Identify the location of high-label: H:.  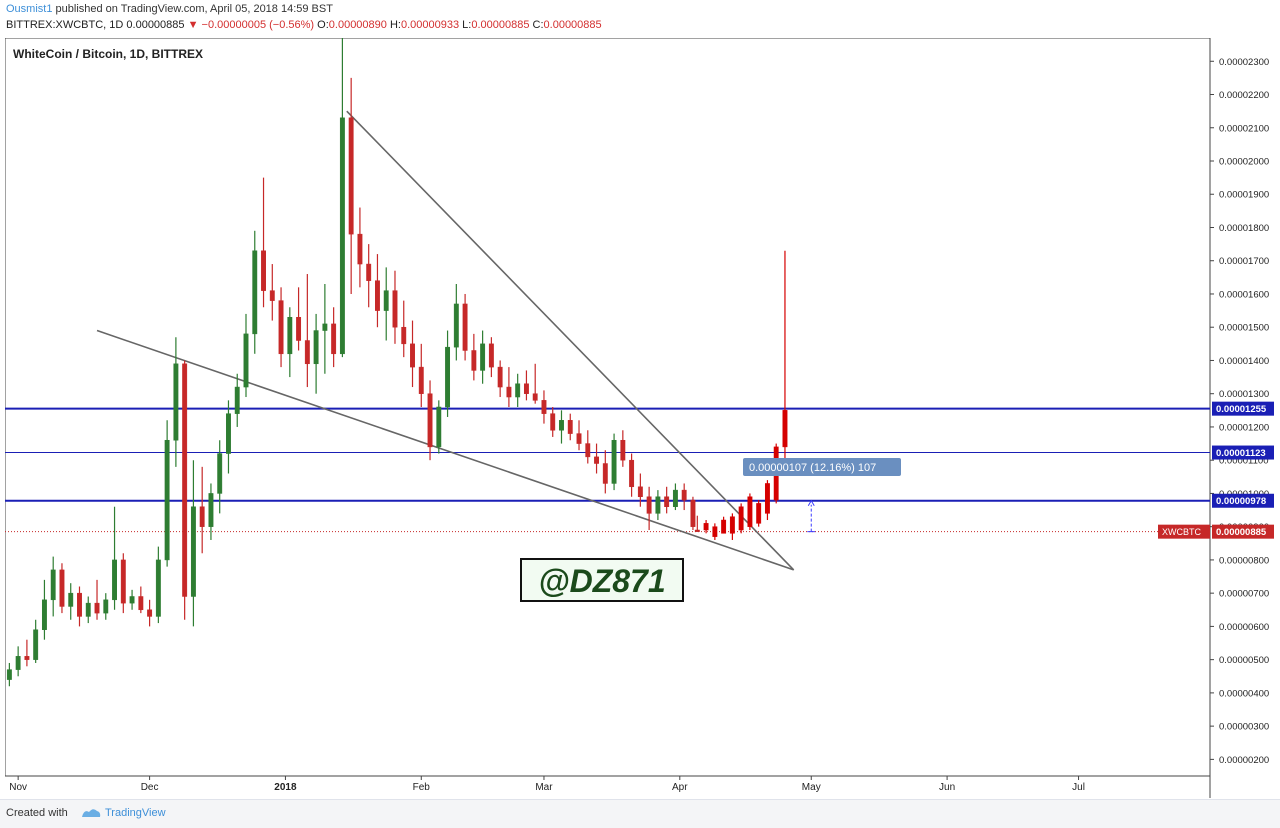
(395, 25).